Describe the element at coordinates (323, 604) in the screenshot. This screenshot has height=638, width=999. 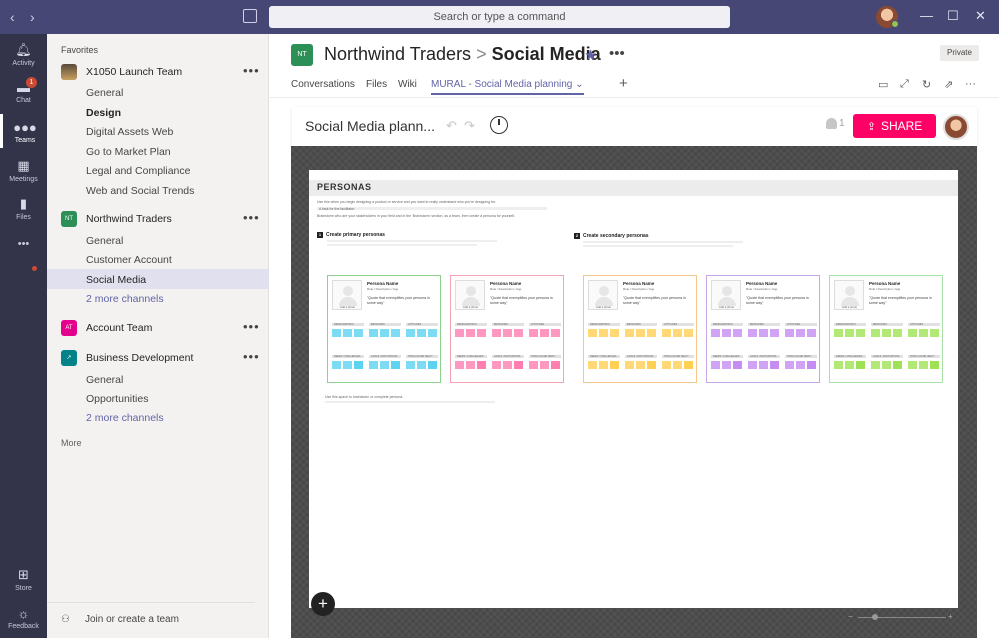
I see `add-content-button: +` at that location.